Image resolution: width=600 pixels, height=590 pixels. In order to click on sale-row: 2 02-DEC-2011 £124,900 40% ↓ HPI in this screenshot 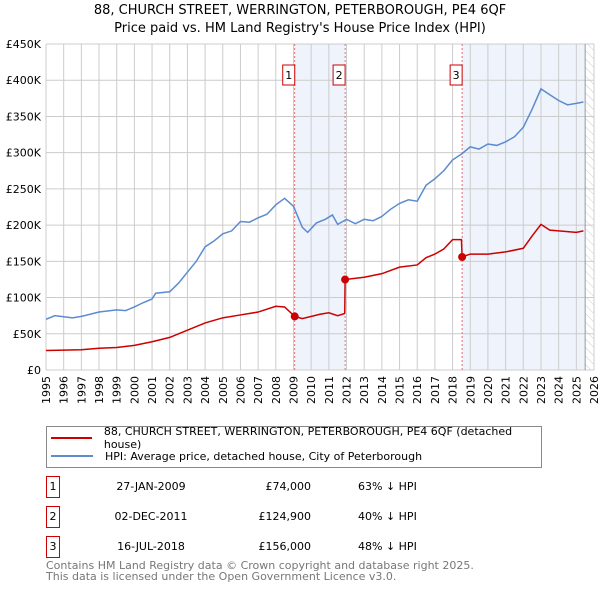, I will do `click(246, 517)`.